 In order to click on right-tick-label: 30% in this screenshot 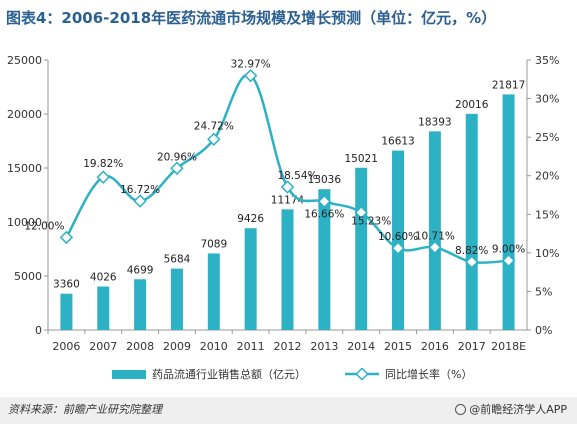, I will do `click(547, 99)`.